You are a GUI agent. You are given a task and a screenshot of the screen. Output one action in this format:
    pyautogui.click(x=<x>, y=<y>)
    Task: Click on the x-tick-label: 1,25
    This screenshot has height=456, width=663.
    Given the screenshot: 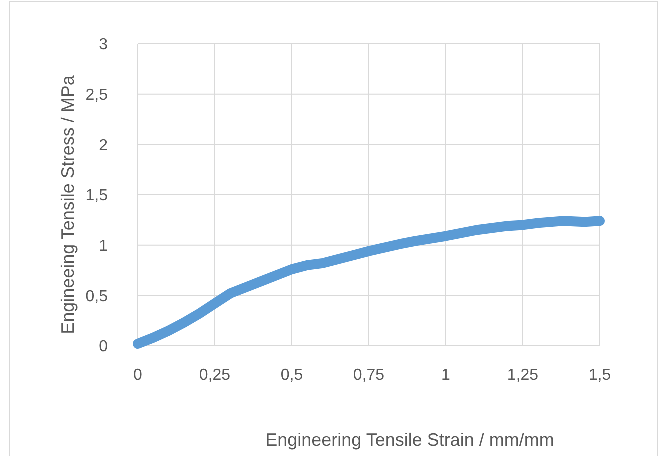 What is the action you would take?
    pyautogui.click(x=523, y=375)
    